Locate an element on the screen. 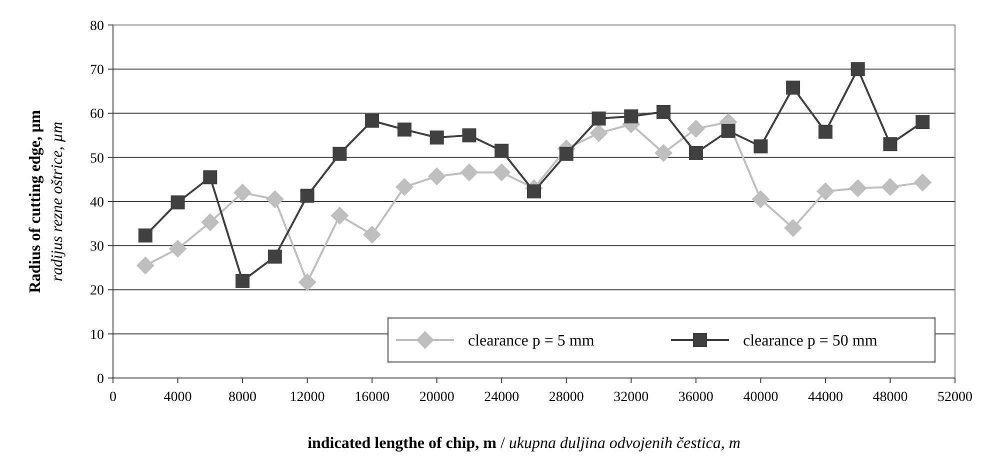  x-tick-label: 20000 is located at coordinates (436, 397).